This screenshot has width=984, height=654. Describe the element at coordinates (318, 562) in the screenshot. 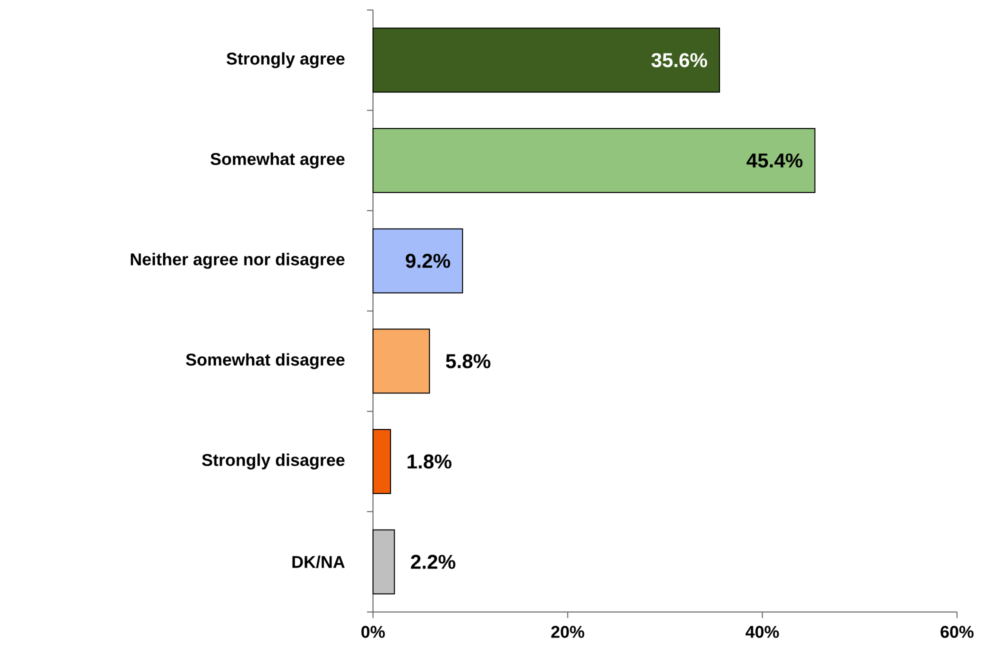

I see `y-tick-label: DK/NA` at that location.